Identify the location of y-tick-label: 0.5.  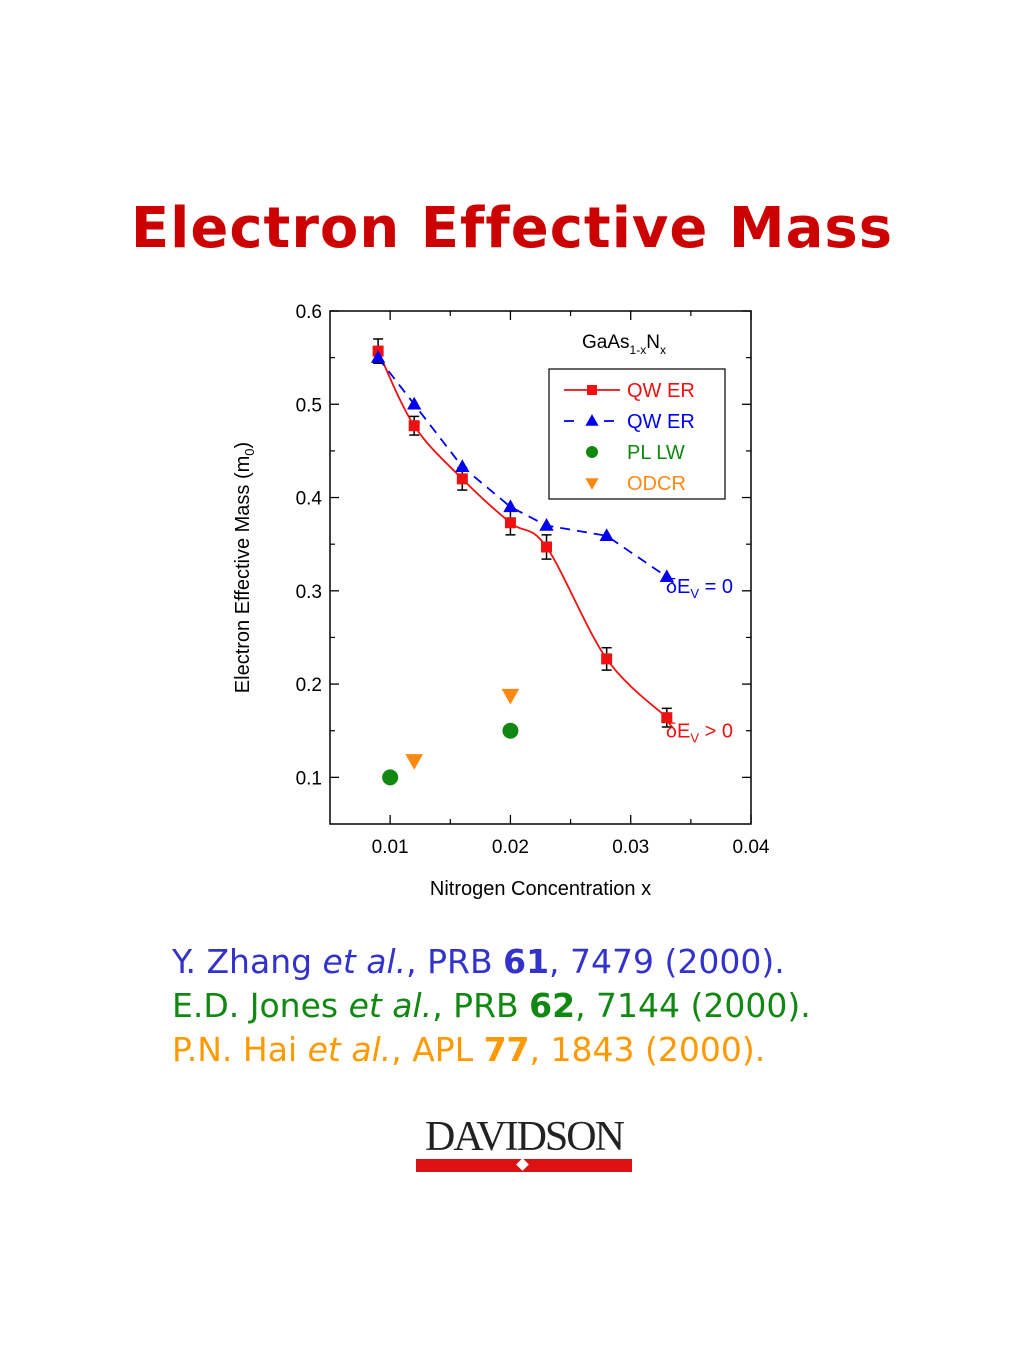
(309, 405).